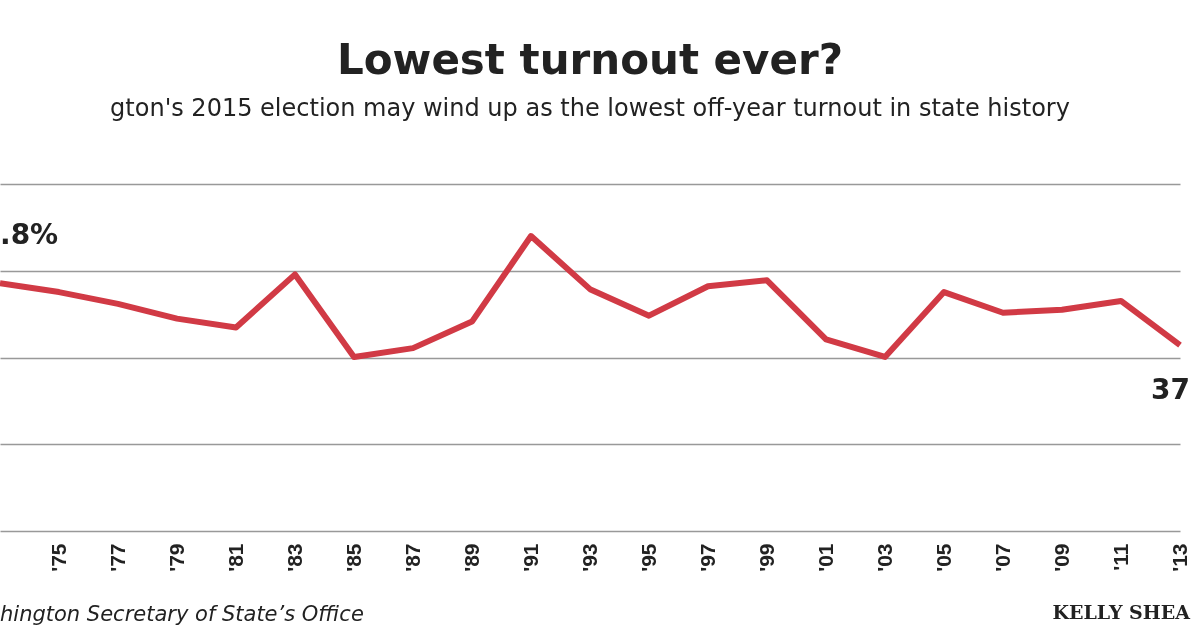 The height and width of the screenshot is (630, 1200). What do you see at coordinates (943, 557) in the screenshot?
I see `x-tick-label: '05` at bounding box center [943, 557].